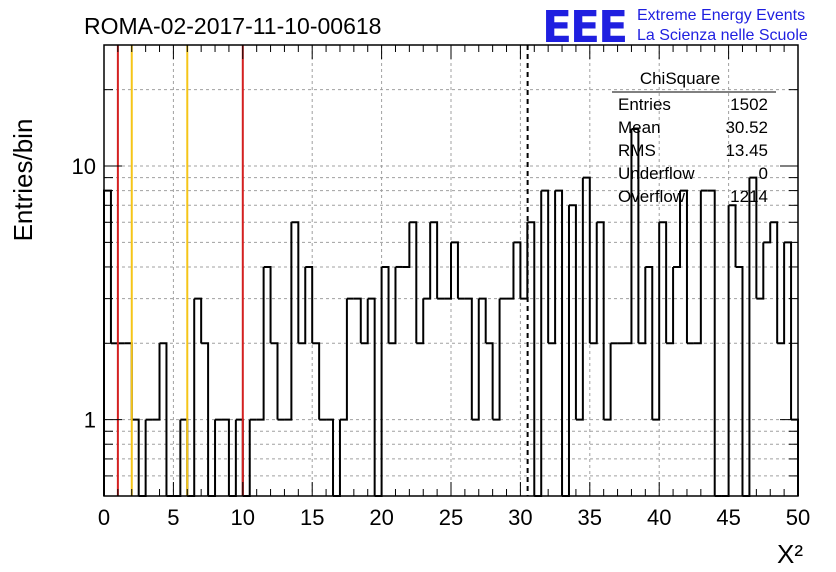  Describe the element at coordinates (763, 173) in the screenshot. I see `stats-row-value: 0` at that location.